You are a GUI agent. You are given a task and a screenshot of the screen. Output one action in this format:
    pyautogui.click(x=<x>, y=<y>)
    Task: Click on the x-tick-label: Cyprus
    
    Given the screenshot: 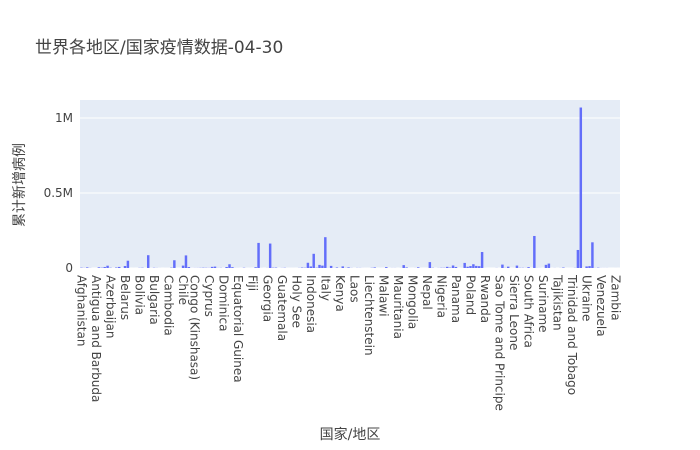 What is the action you would take?
    pyautogui.click(x=209, y=296)
    